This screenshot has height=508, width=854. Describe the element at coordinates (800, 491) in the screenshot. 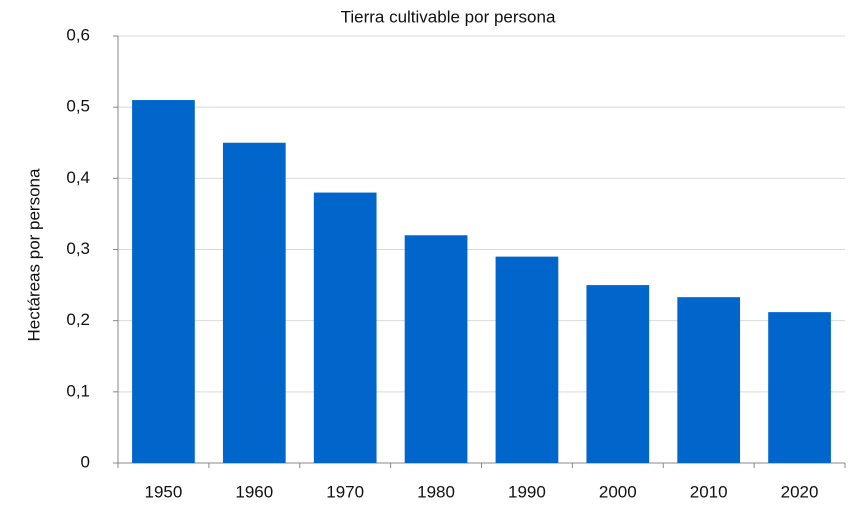

I see `x-tick-label: 2020` at that location.